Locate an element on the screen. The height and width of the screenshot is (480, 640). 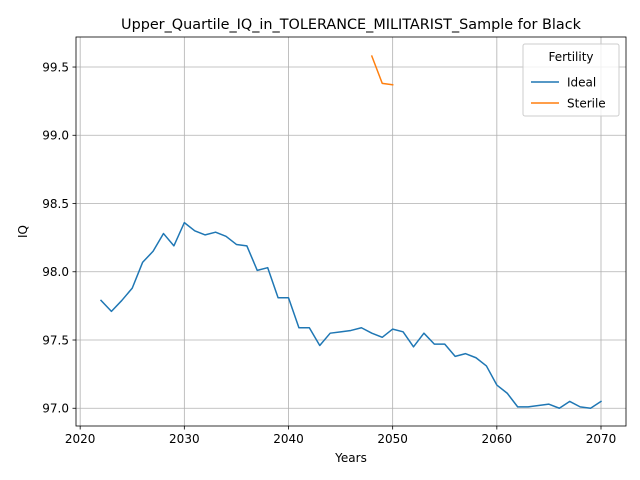
y-tick-label: 98.5 is located at coordinates (55, 204).